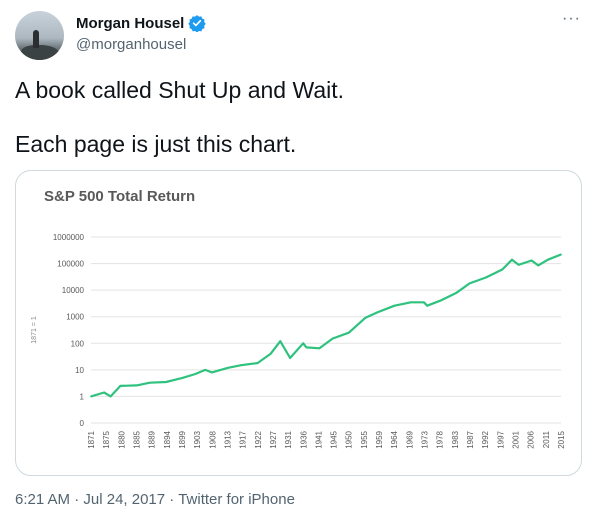 The width and height of the screenshot is (593, 515). What do you see at coordinates (121, 439) in the screenshot?
I see `x-tick-label: 1880` at bounding box center [121, 439].